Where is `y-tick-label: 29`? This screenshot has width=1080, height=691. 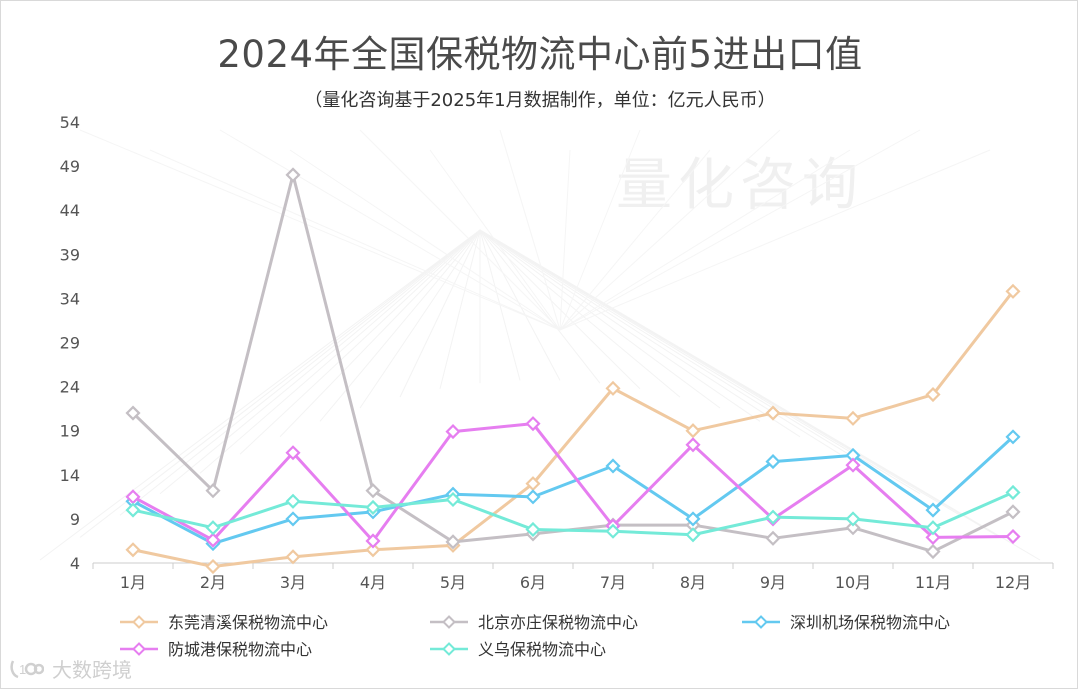 y-tick-label: 29 is located at coordinates (70, 343).